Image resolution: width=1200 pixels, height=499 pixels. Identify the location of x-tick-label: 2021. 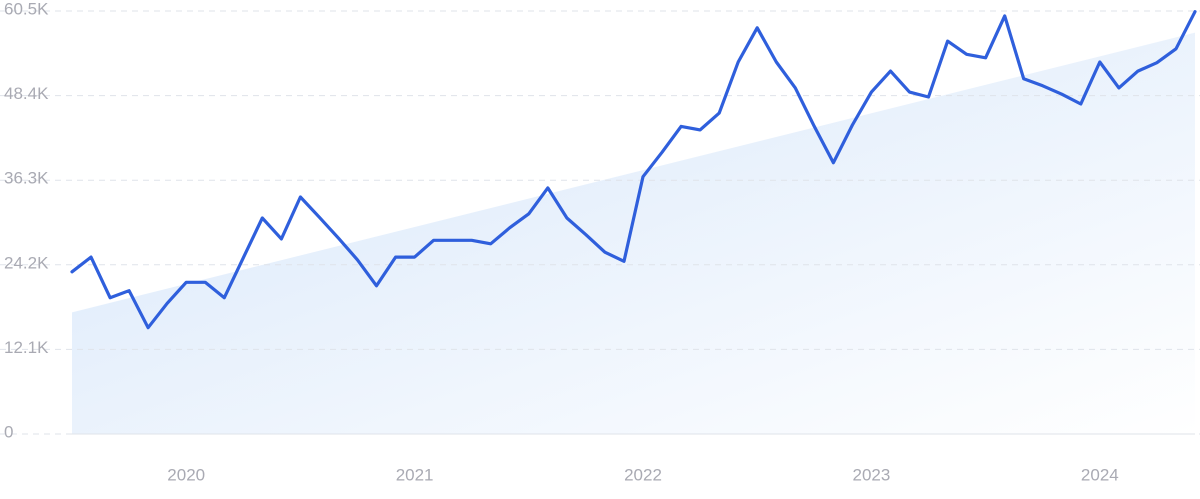
(415, 474).